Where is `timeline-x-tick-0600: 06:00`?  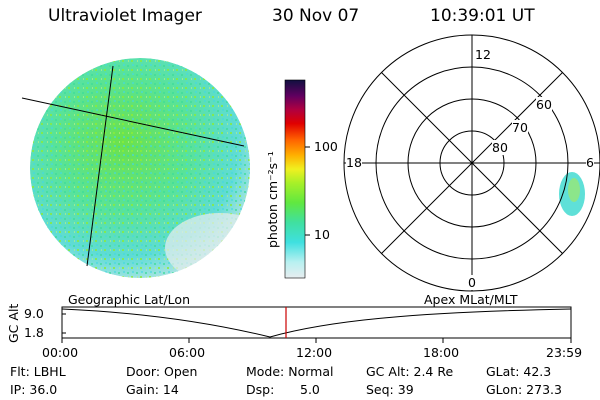
timeline-x-tick-0600: 06:00 is located at coordinates (187, 352).